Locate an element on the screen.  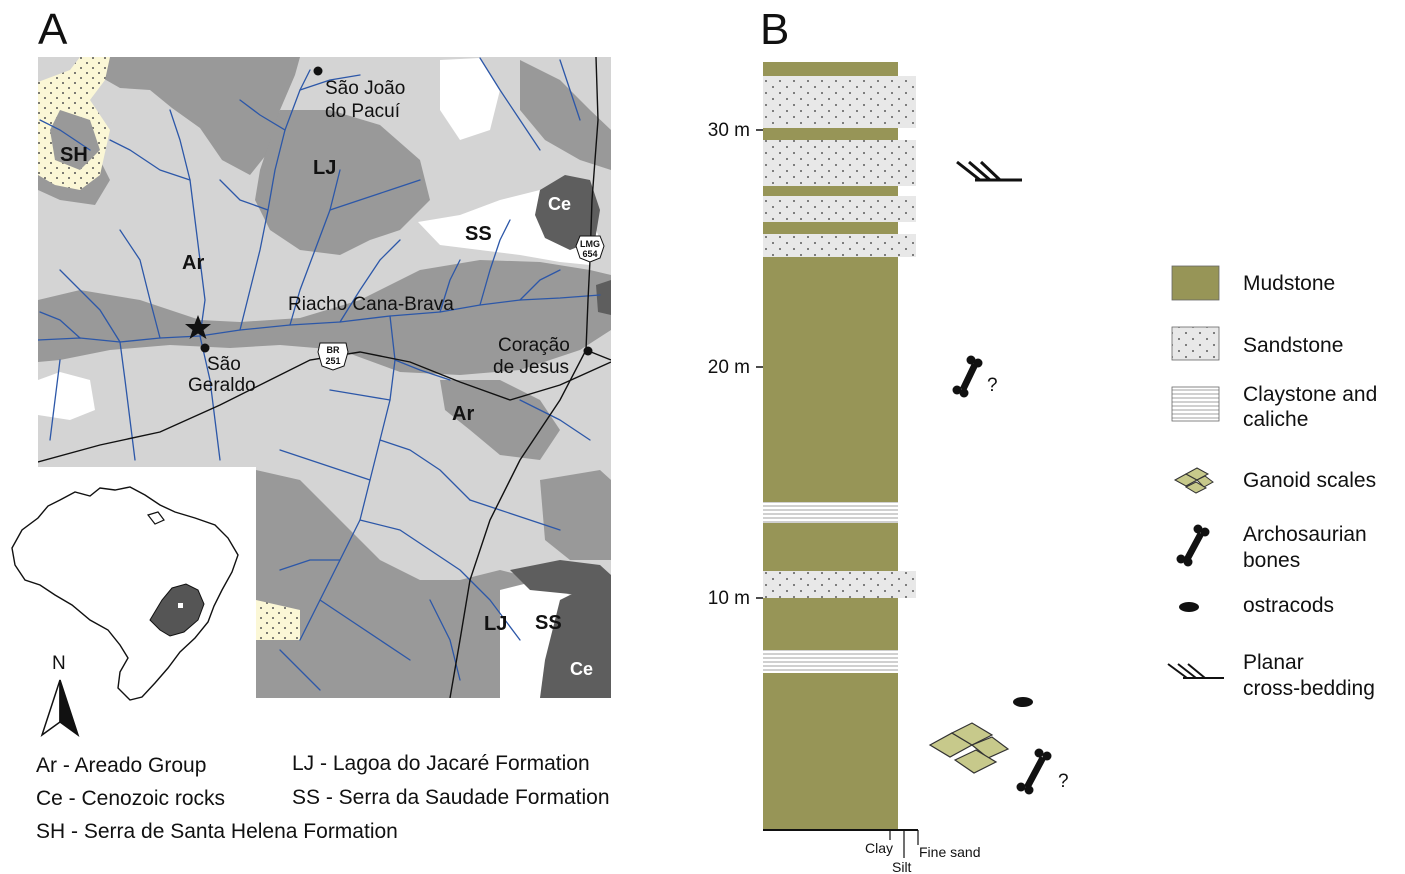
sh-fragment-south is located at coordinates (278, 620).